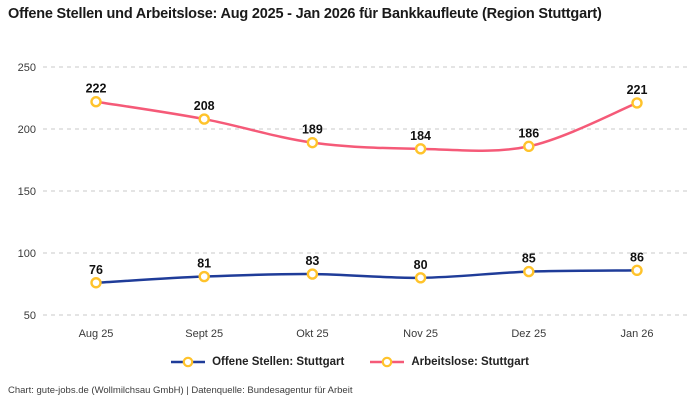  I want to click on svg-text: 81, so click(204, 264).